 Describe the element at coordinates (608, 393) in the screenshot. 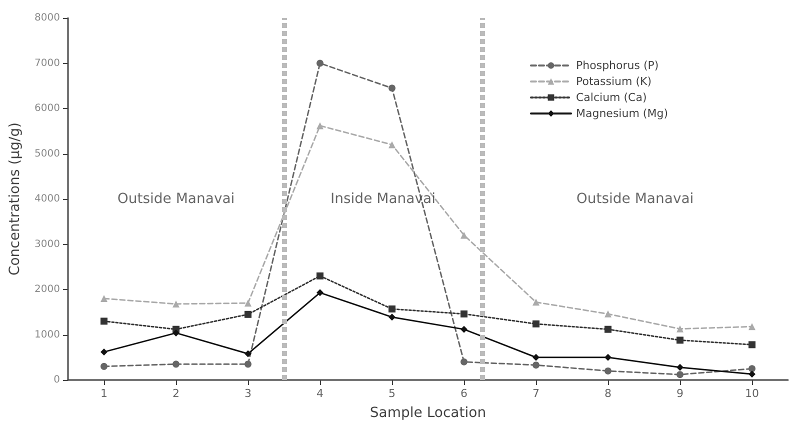

I see `x-tick-label: 8` at that location.